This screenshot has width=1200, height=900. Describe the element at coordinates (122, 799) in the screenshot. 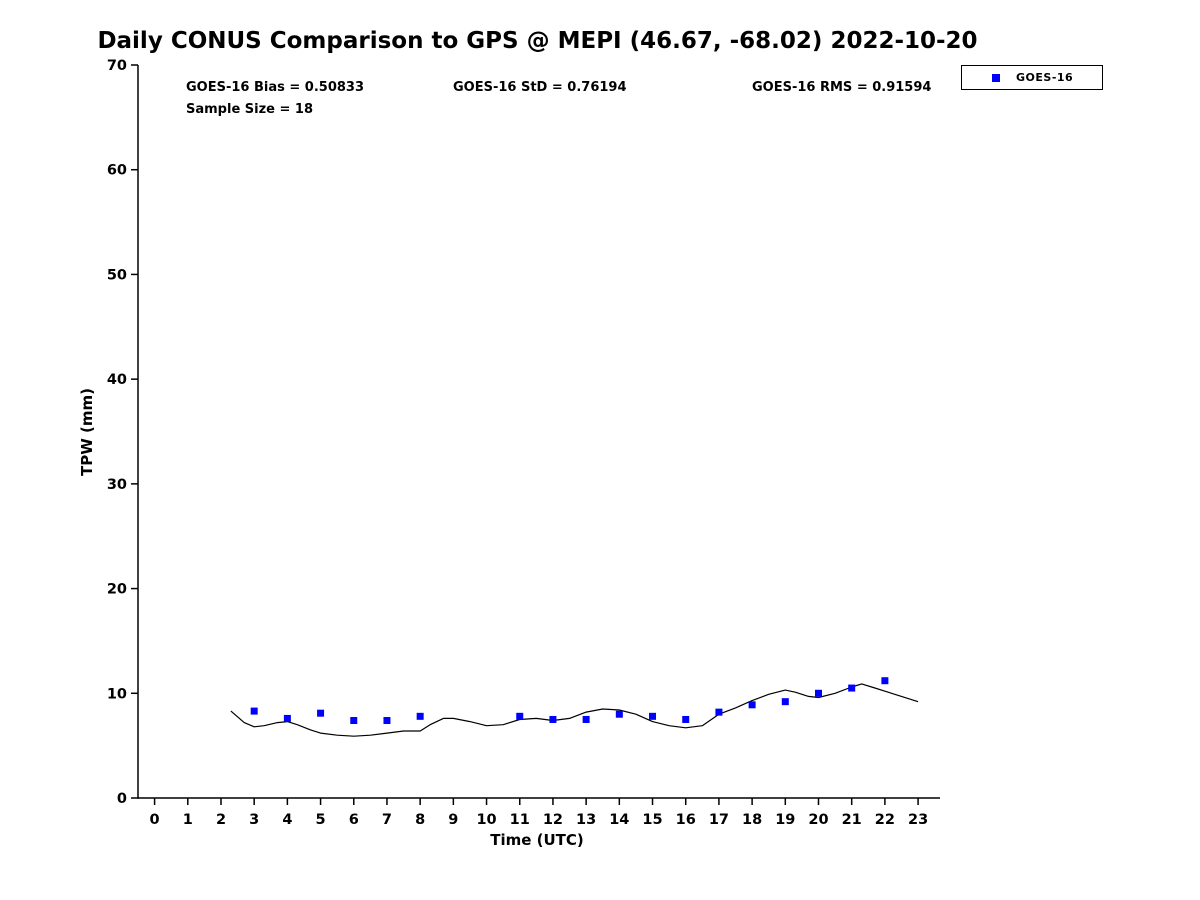

I see `y-tick-label: 0` at that location.